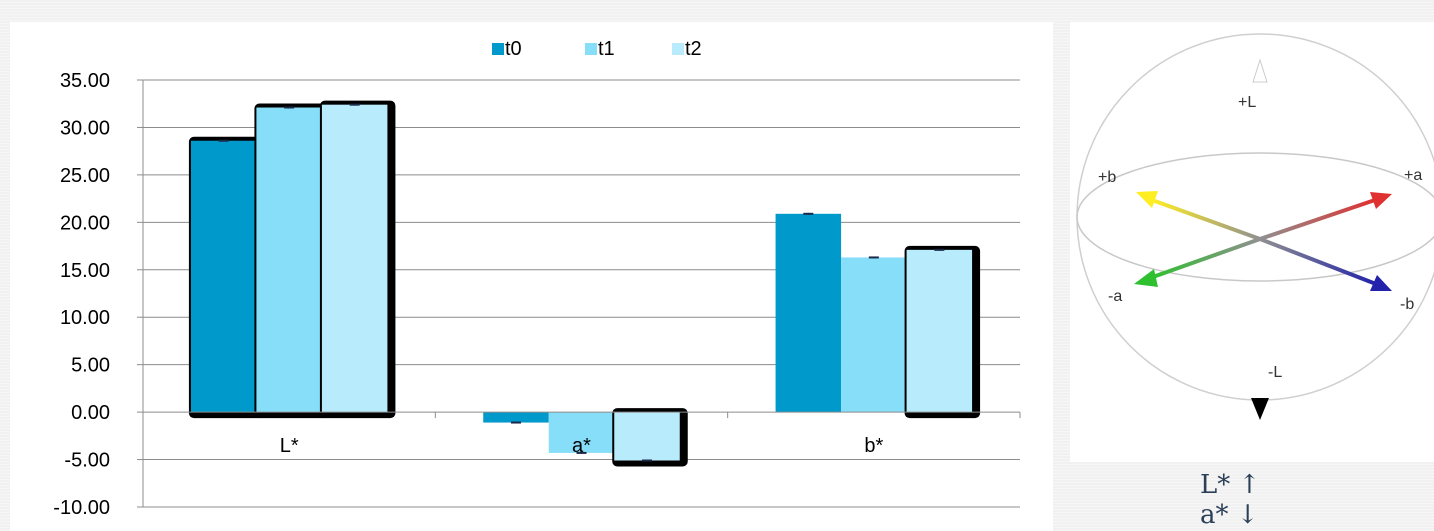  I want to click on minus-b-axis, so click(1318, 261).